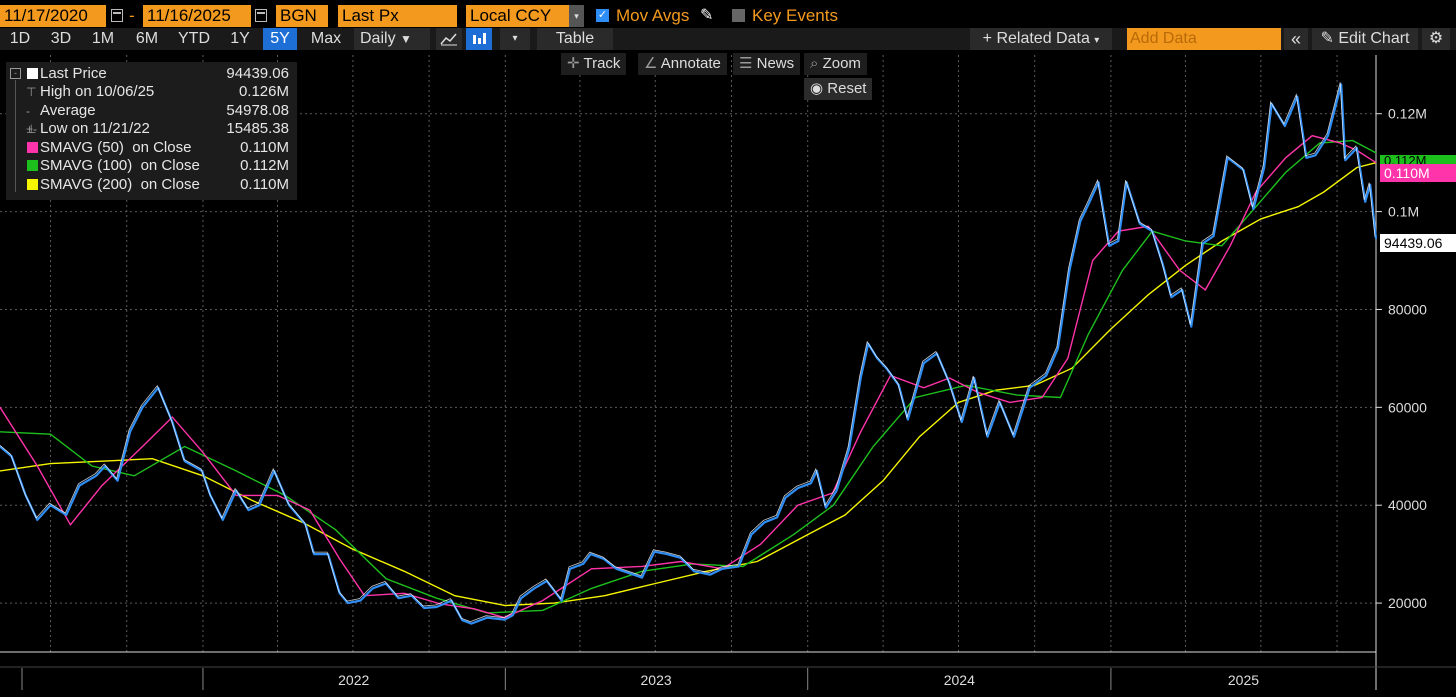 The image size is (1456, 697). I want to click on y-tick-label: 60000, so click(1407, 407).